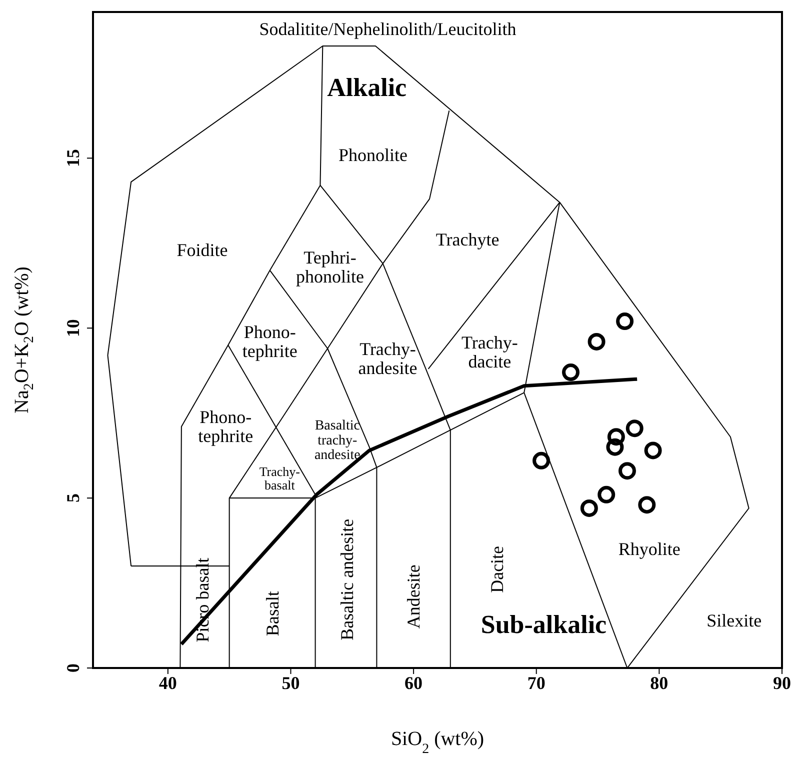  What do you see at coordinates (330, 266) in the screenshot?
I see `annotation: Tephri- phonolite` at bounding box center [330, 266].